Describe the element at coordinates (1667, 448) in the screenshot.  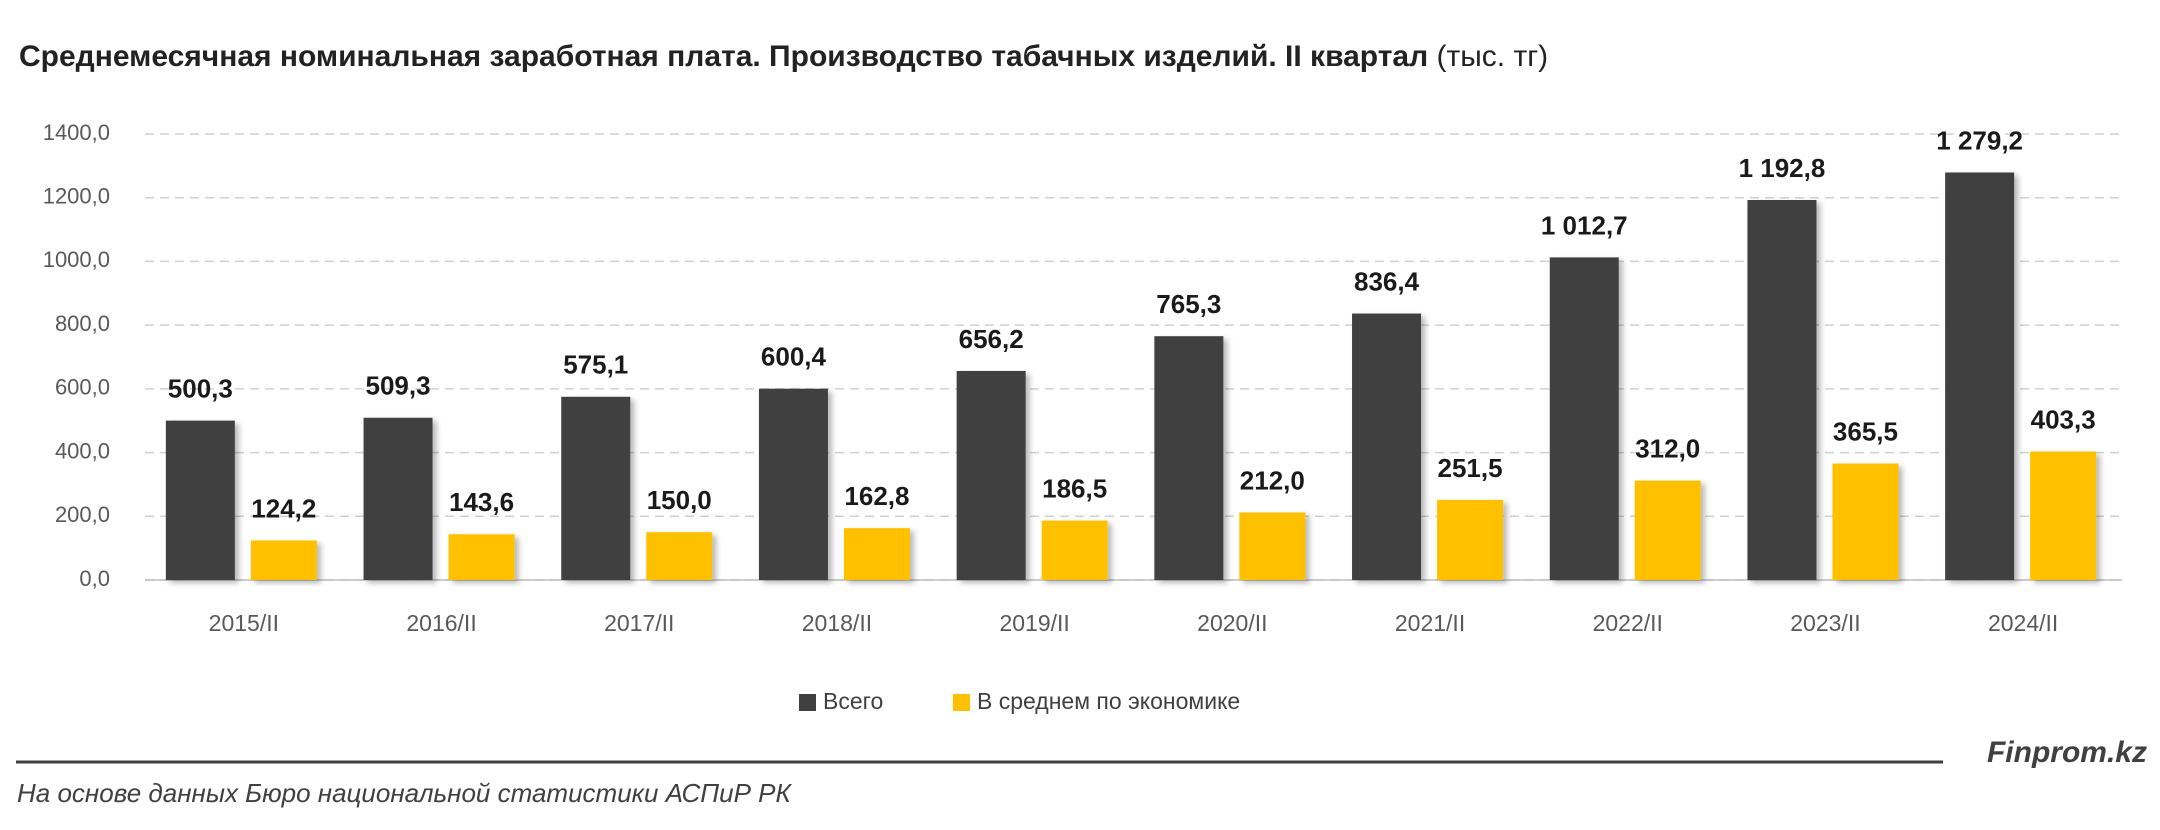
I see `value-label: 312,0` at that location.